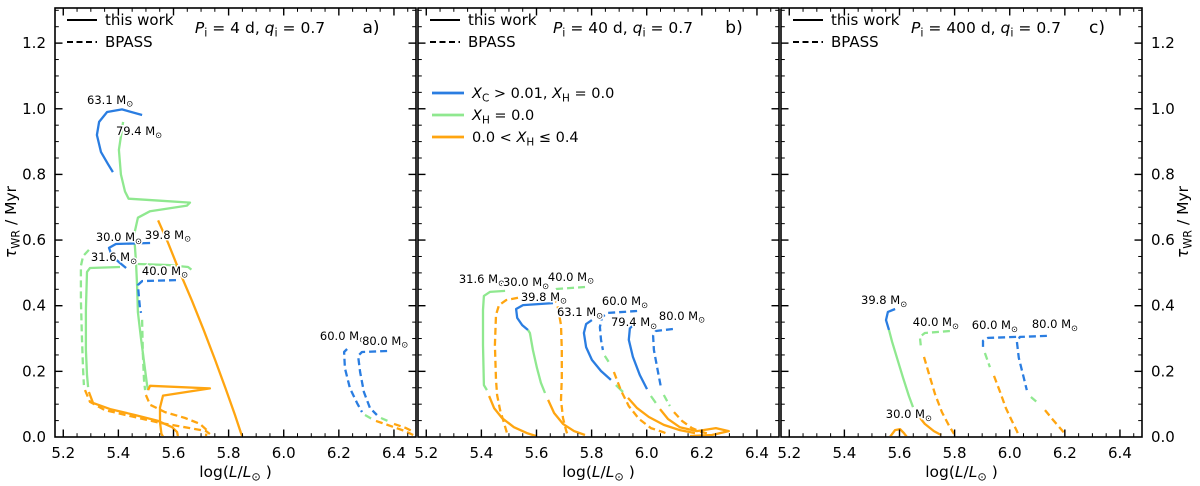  What do you see at coordinates (623, 29) in the screenshot?
I see `panel-title-b: Pi = 40 d, qi = 0.7` at bounding box center [623, 29].